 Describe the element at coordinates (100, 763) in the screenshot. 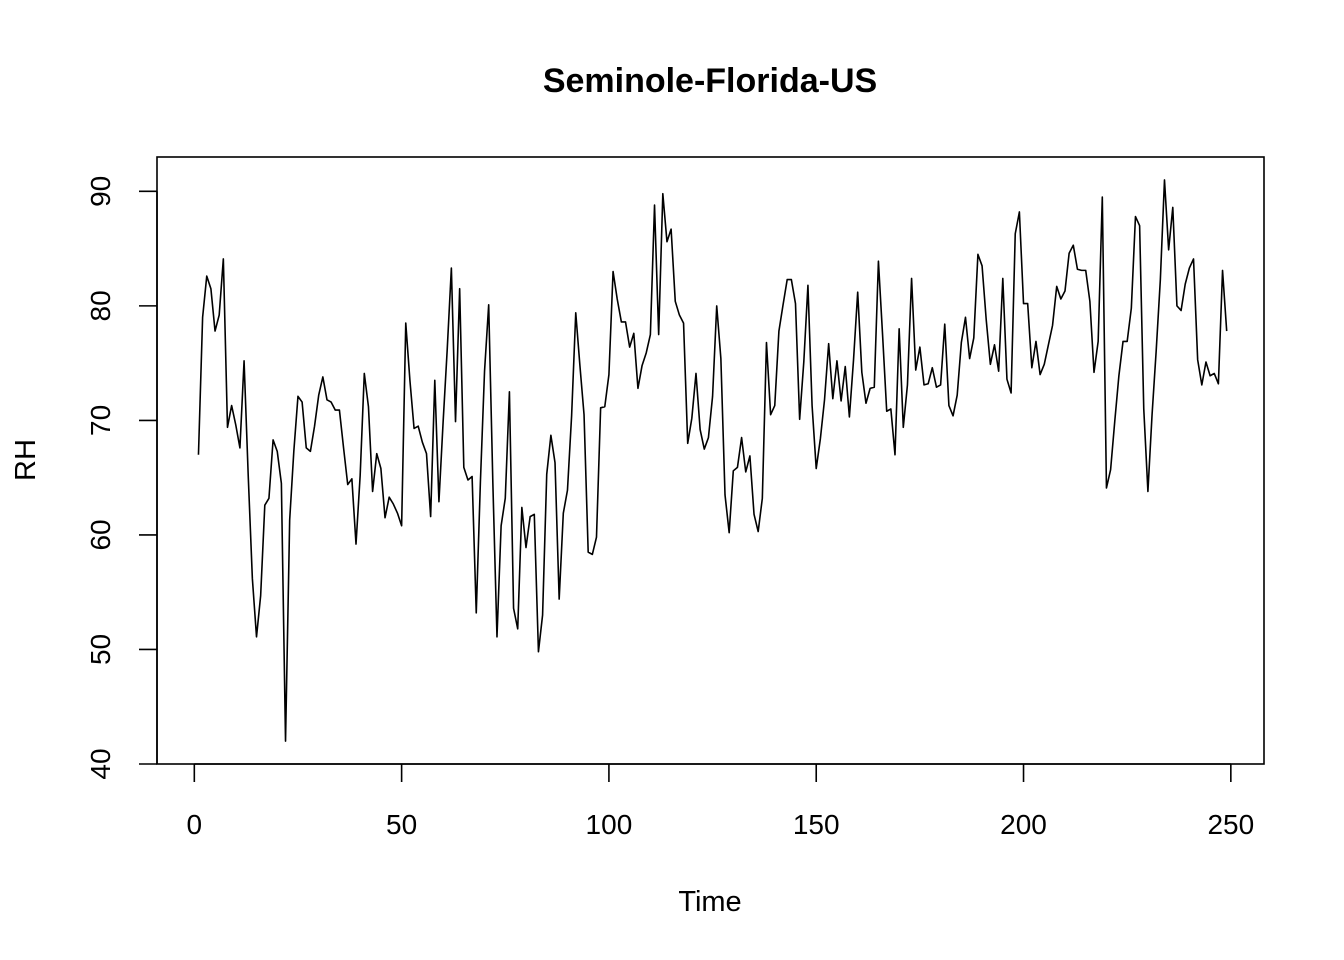

I see `y-tick-label: 40` at that location.